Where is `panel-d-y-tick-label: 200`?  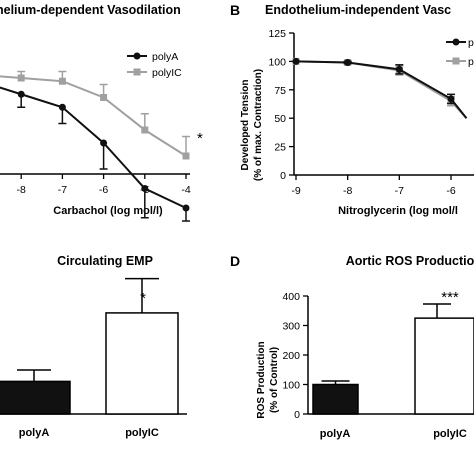 panel-d-y-tick-label: 200 is located at coordinates (291, 356).